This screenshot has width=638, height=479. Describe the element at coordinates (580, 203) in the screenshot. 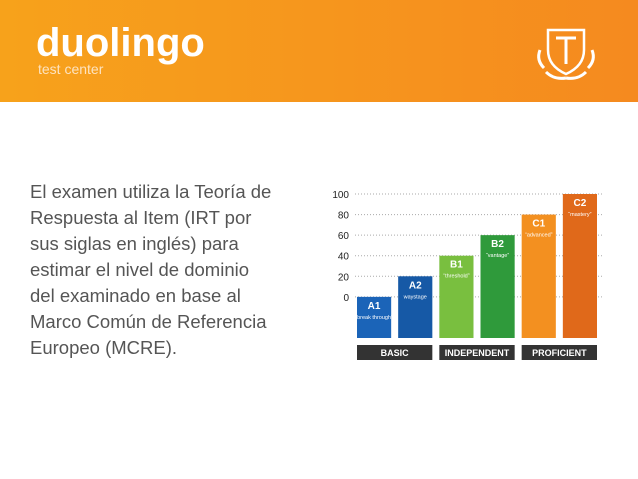

I see `bar-level: C2` at that location.